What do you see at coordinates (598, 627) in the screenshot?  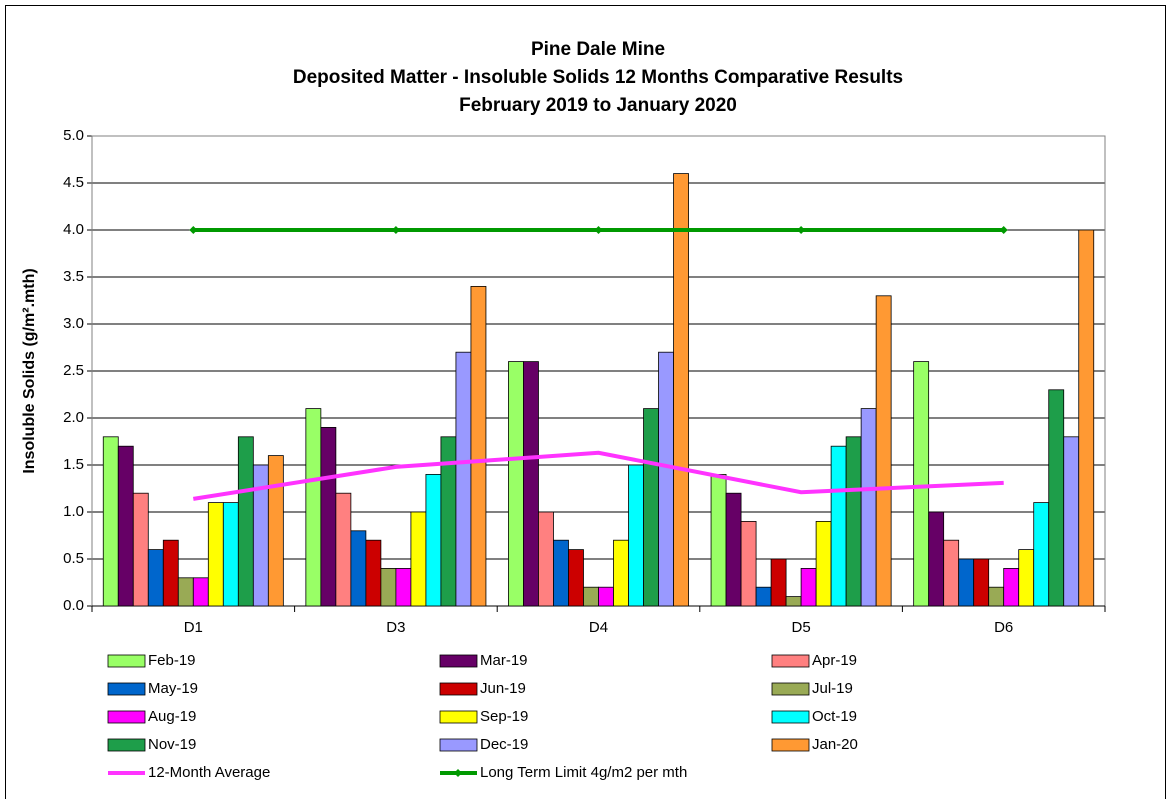 I see `x-tick-label: D4` at bounding box center [598, 627].